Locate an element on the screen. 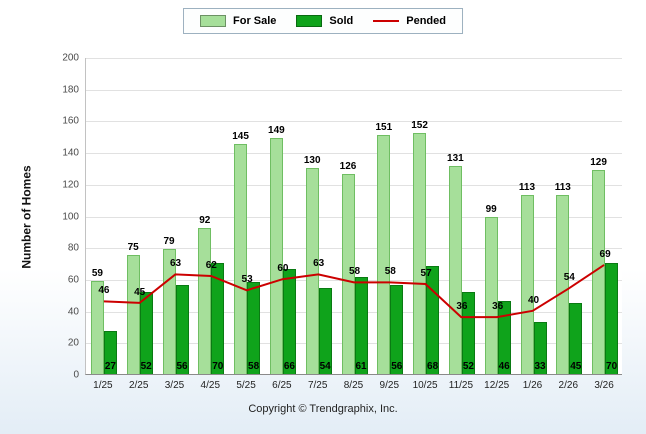 This screenshot has height=434, width=646. legend-label-pended: Pended is located at coordinates (426, 21).